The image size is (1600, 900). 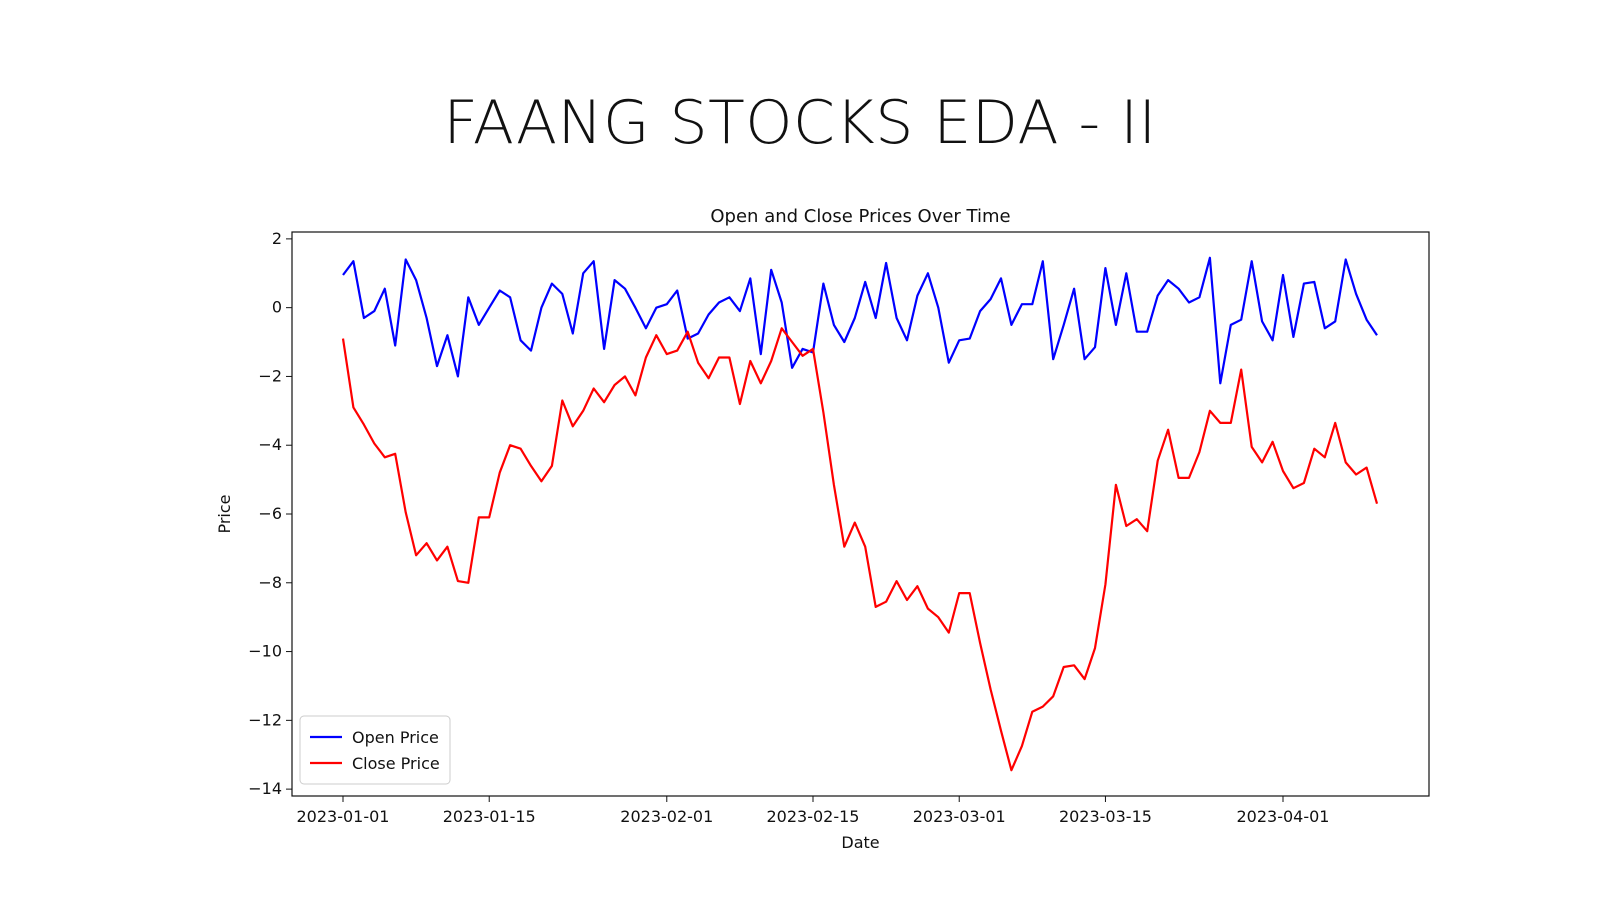 What do you see at coordinates (1105, 816) in the screenshot?
I see `x-tick-label: 2023-03-15` at bounding box center [1105, 816].